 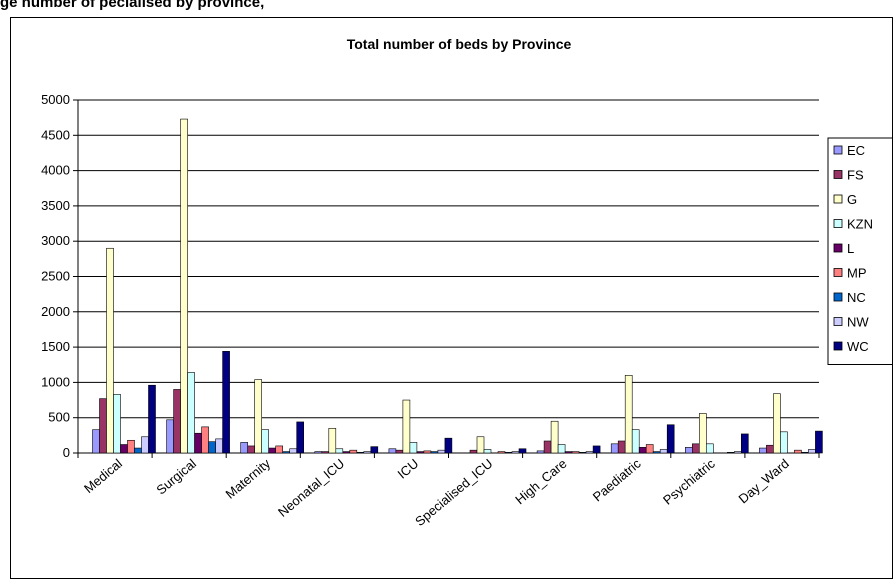 What do you see at coordinates (856, 297) in the screenshot?
I see `legend-label-nc: NC` at bounding box center [856, 297].